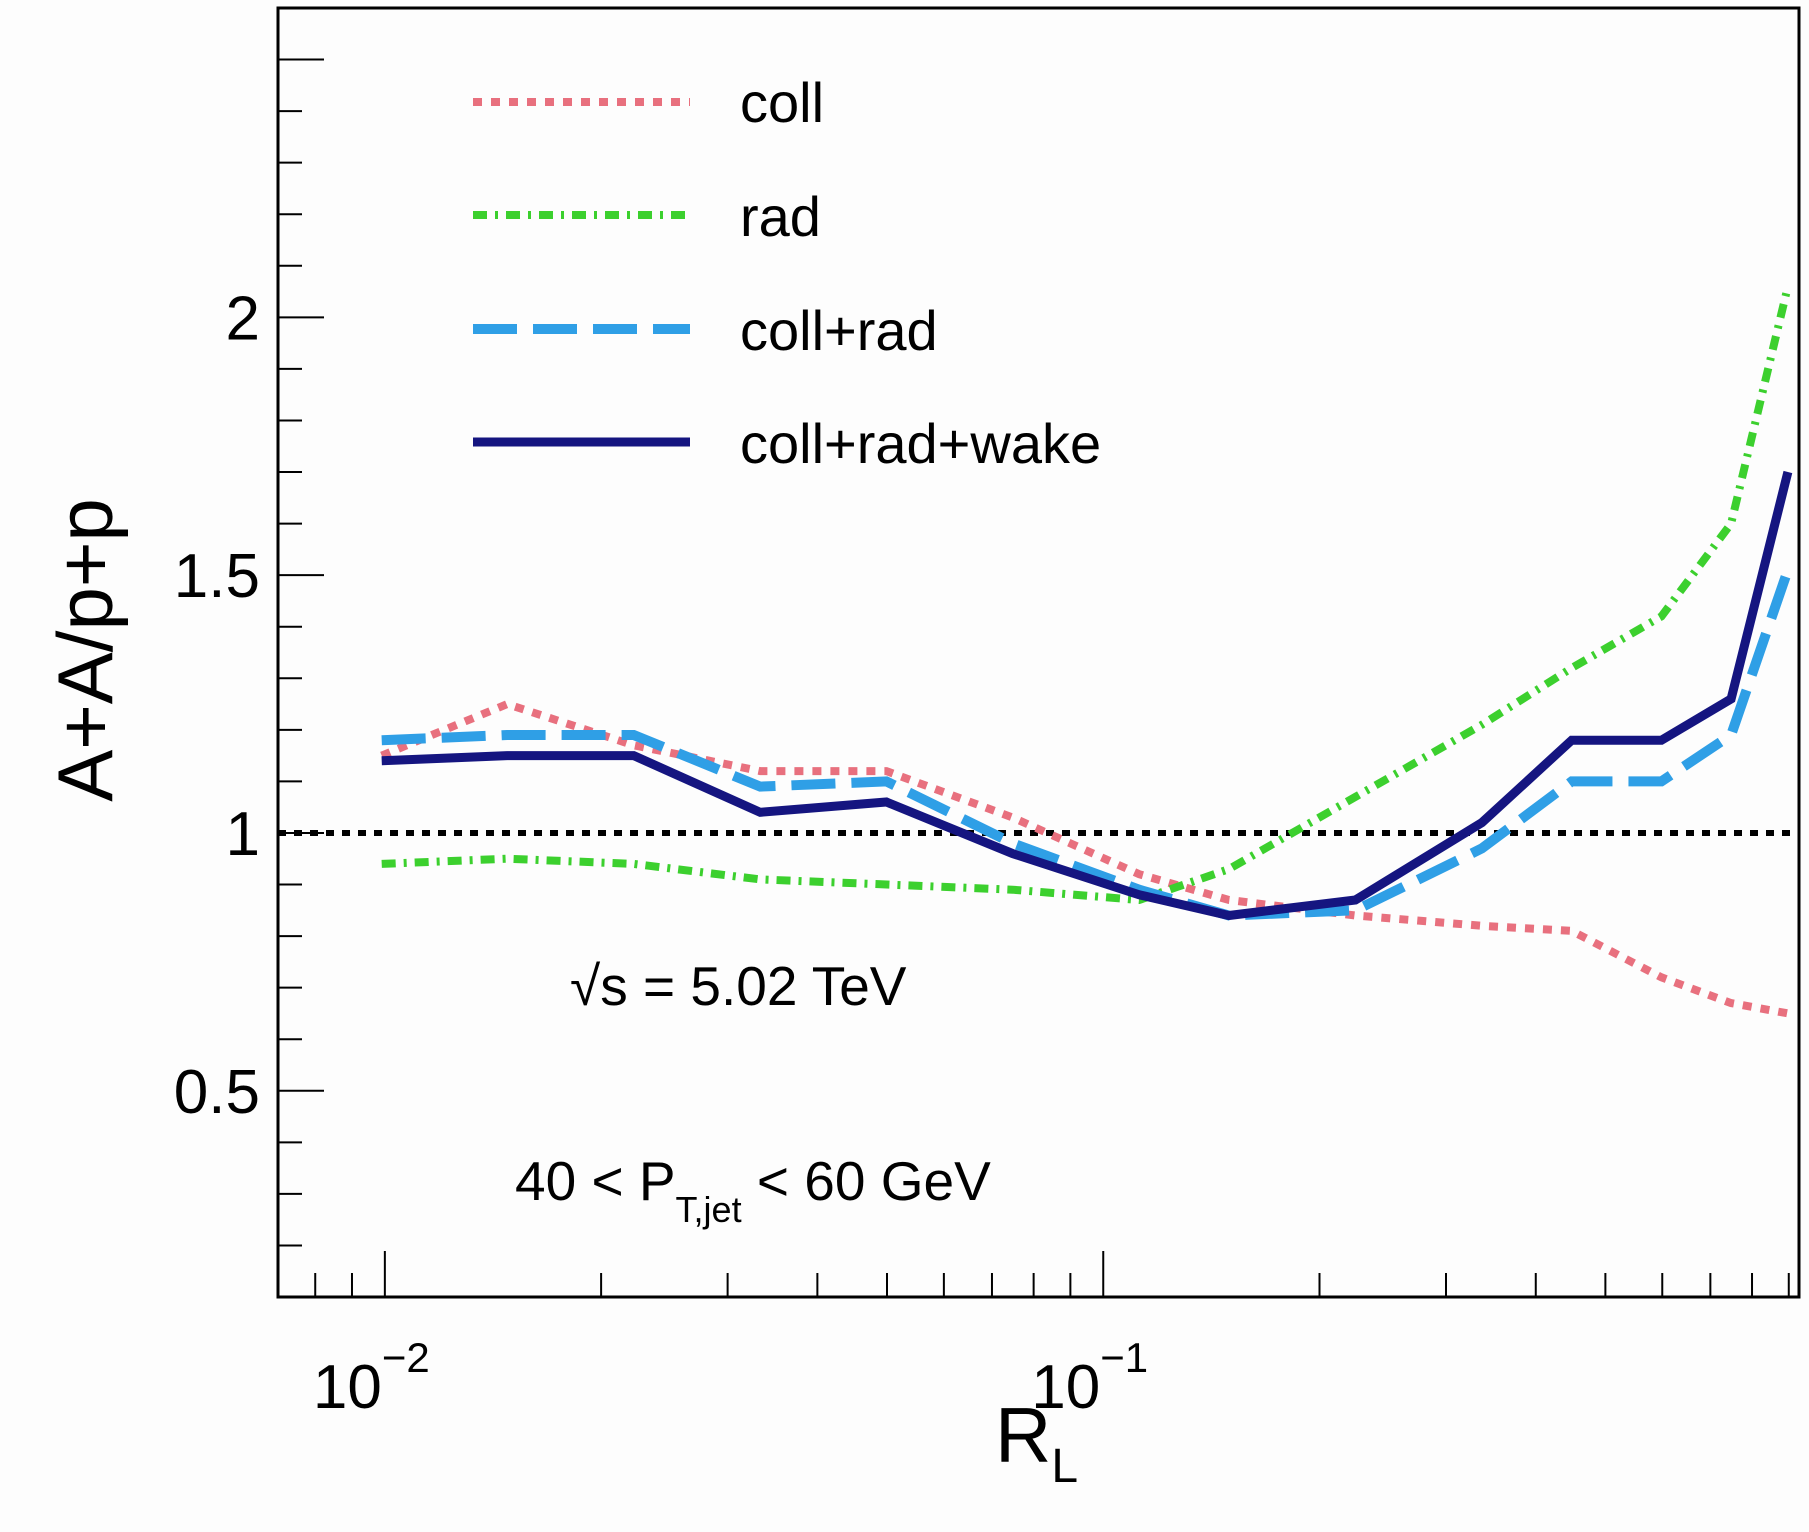 The height and width of the screenshot is (1532, 1809). I want to click on sqrt-symbol: √, so click(585, 986).